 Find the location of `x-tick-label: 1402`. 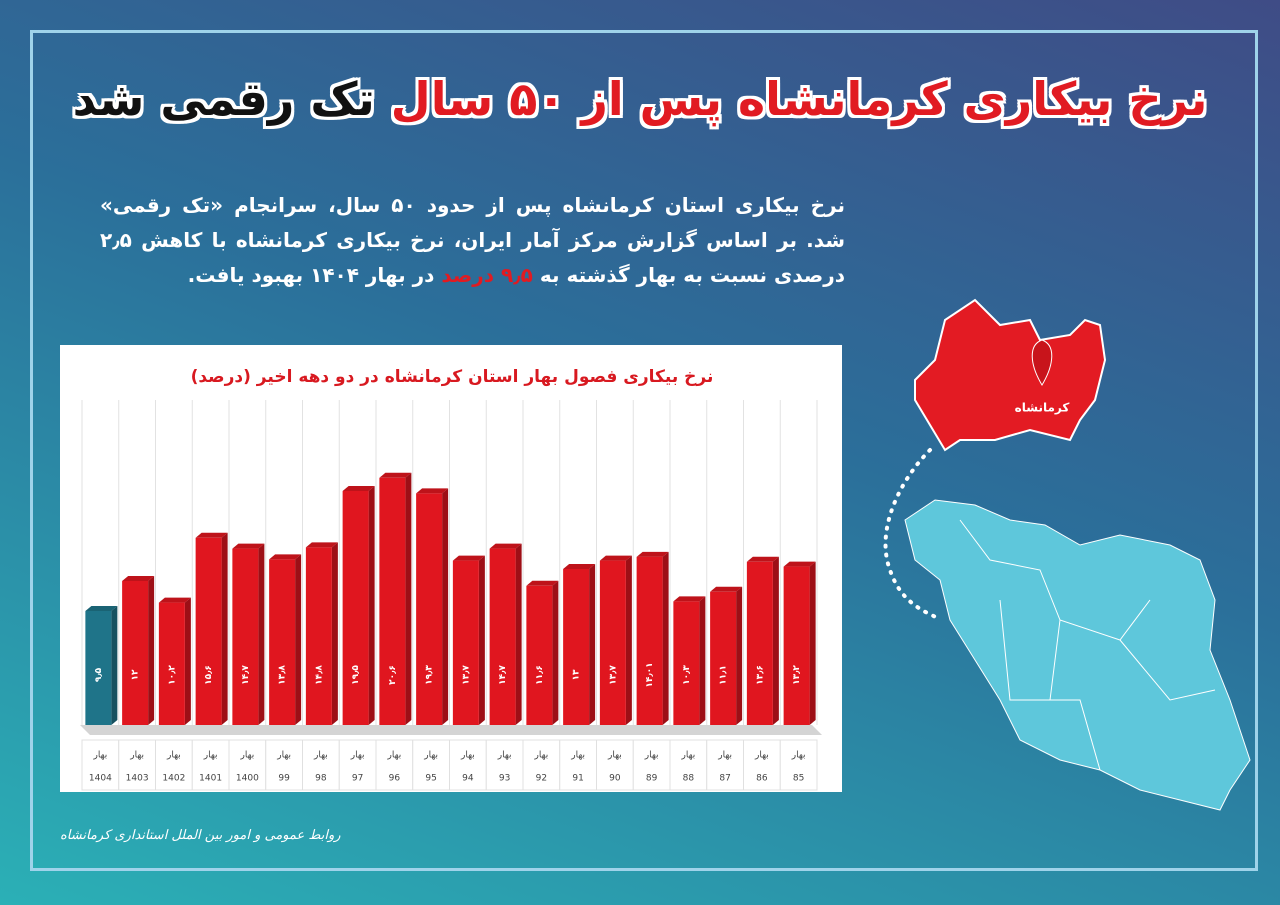

x-tick-label: 1402 is located at coordinates (173, 779).